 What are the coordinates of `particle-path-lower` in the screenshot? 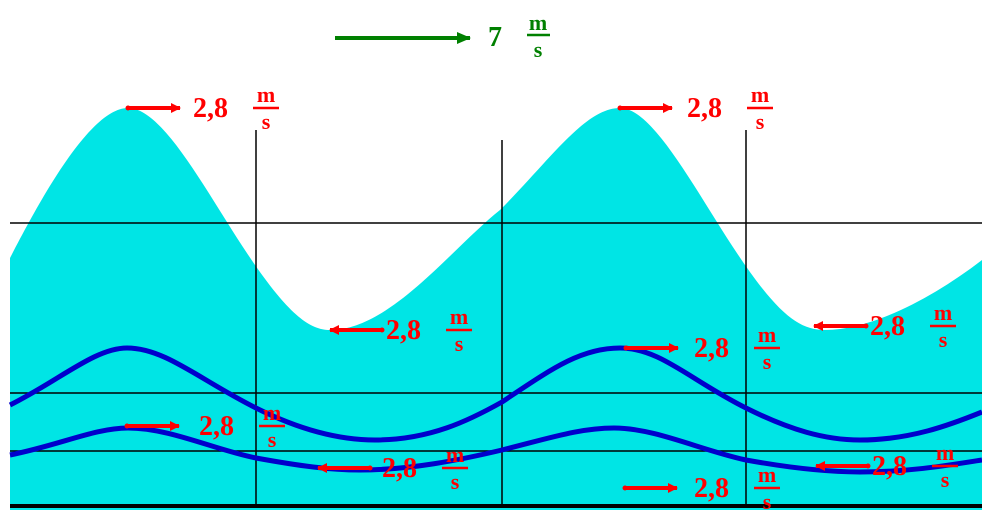 It's located at (495, 450).